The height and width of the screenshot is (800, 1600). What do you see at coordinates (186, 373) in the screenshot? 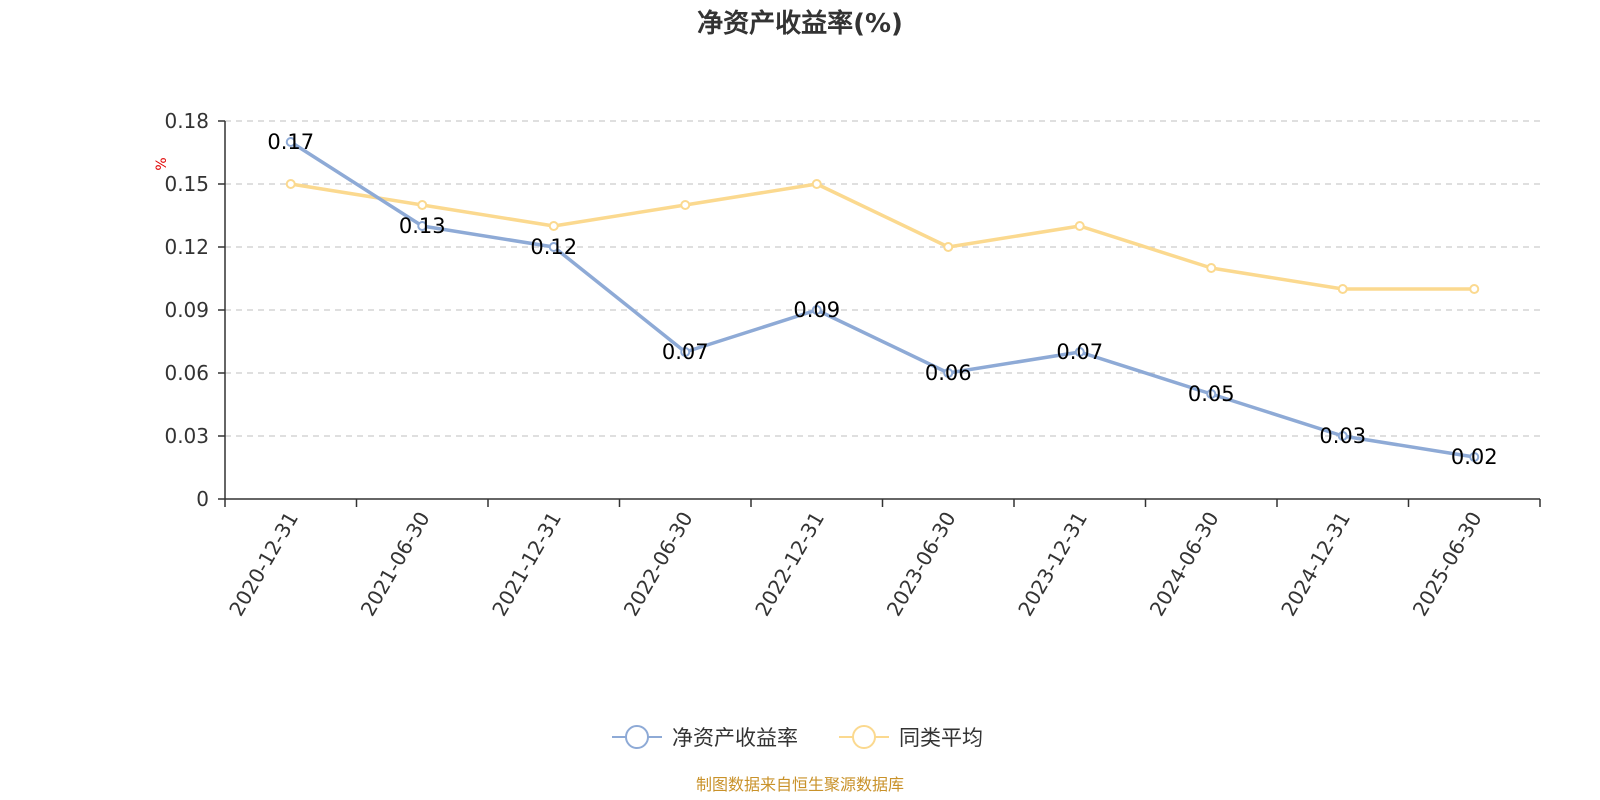
I see `y-tick-label: 0.06` at bounding box center [186, 373].